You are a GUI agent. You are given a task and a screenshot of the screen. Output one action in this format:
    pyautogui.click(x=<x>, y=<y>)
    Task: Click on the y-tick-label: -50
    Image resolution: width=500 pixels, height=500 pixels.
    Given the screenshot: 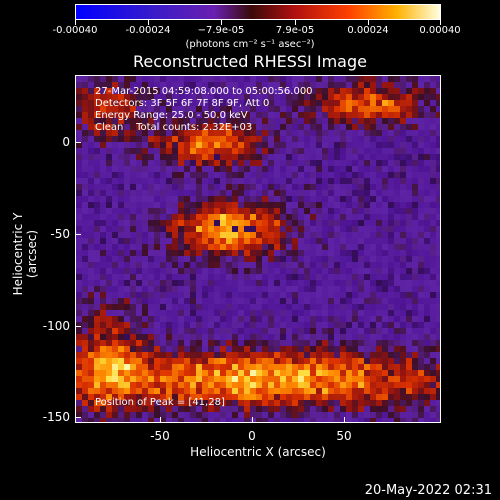 What is the action you would take?
    pyautogui.click(x=60, y=234)
    